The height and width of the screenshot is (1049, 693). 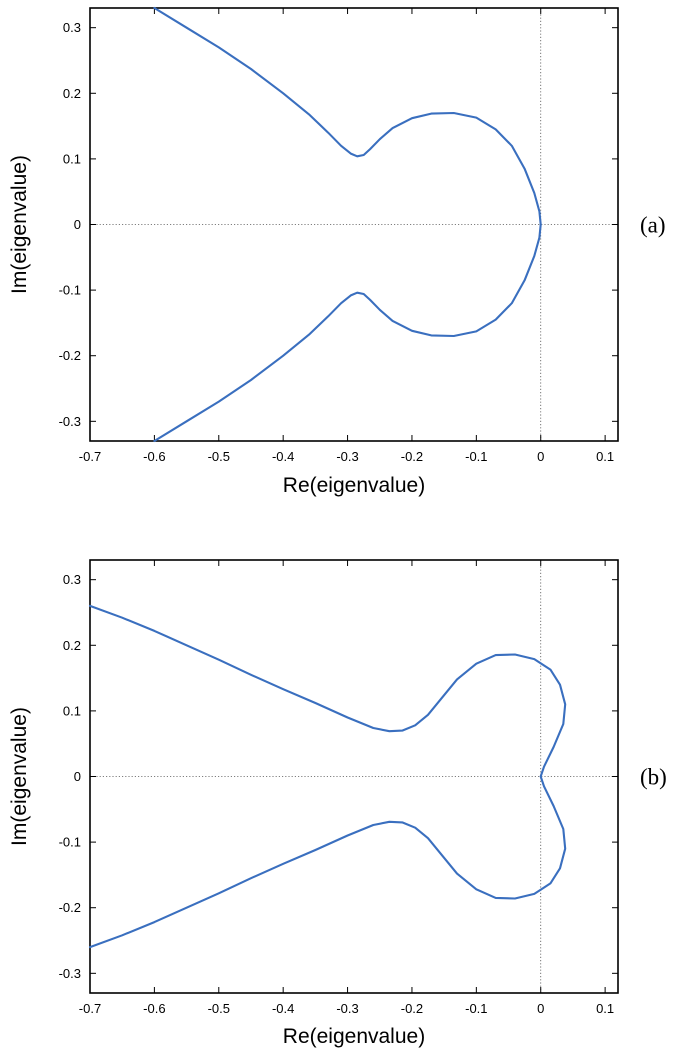 I want to click on chart-0-y-tick-label: 0.1, so click(x=72, y=158).